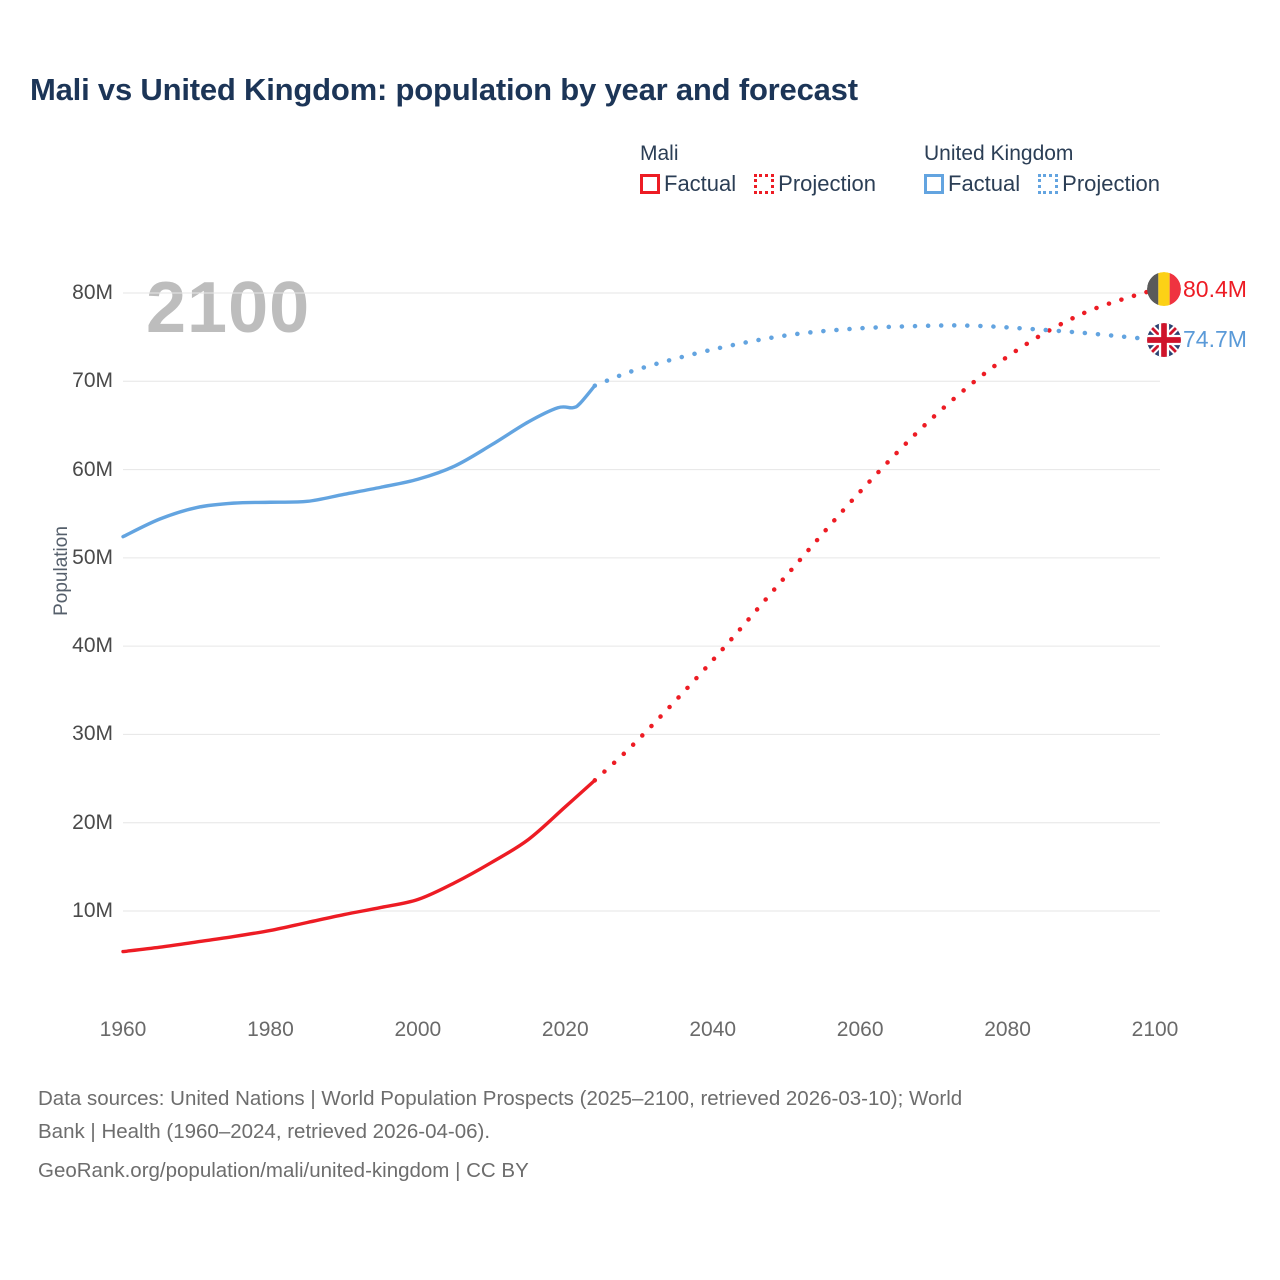 The width and height of the screenshot is (1280, 1280). What do you see at coordinates (92, 646) in the screenshot?
I see `y-axis-tick-label: 40M` at bounding box center [92, 646].